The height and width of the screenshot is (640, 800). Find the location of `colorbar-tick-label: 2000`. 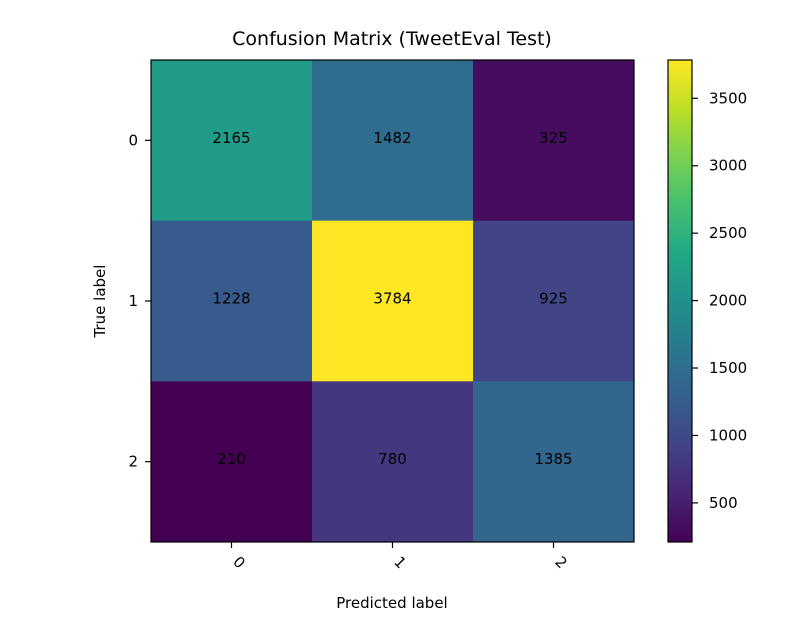

colorbar-tick-label: 2000 is located at coordinates (728, 301).